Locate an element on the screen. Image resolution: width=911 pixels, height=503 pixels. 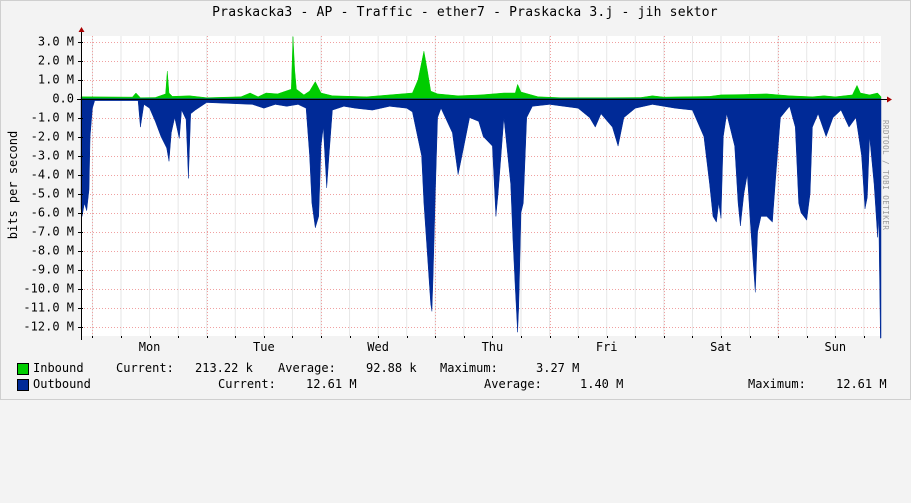
outbound-maximum-value: 12.61 M is located at coordinates (861, 384).